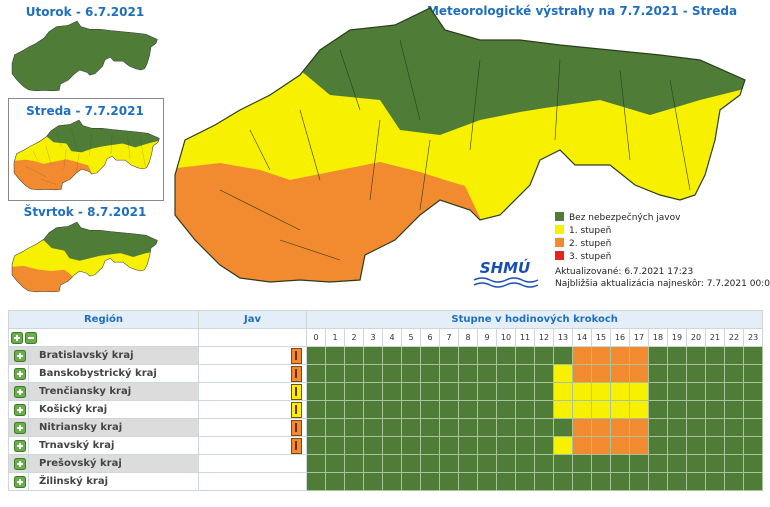 This screenshot has width=770, height=507. I want to click on hour-label: 16, so click(620, 337).